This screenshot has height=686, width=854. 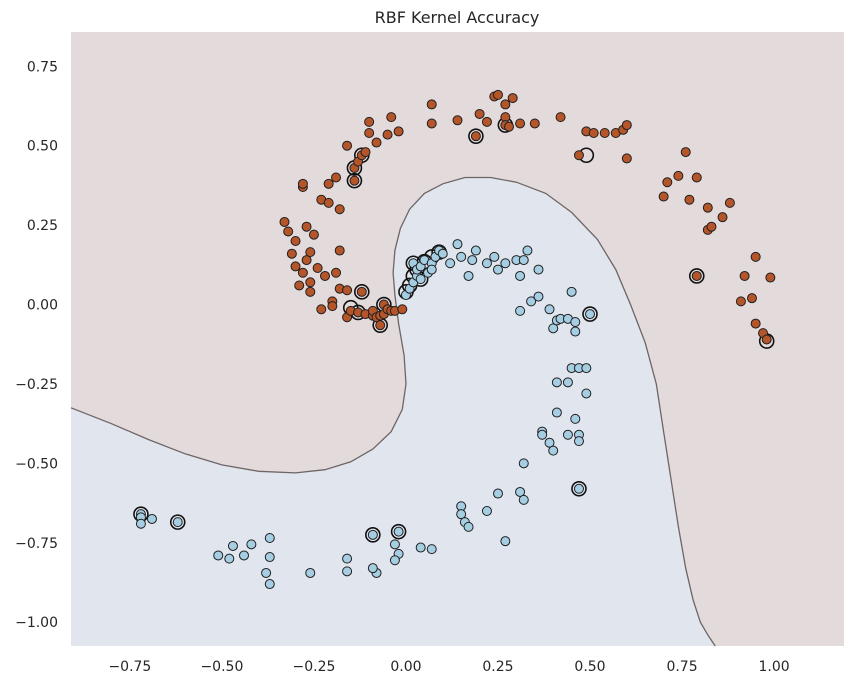 What do you see at coordinates (36, 544) in the screenshot?
I see `y-tick-label: −0.75` at bounding box center [36, 544].